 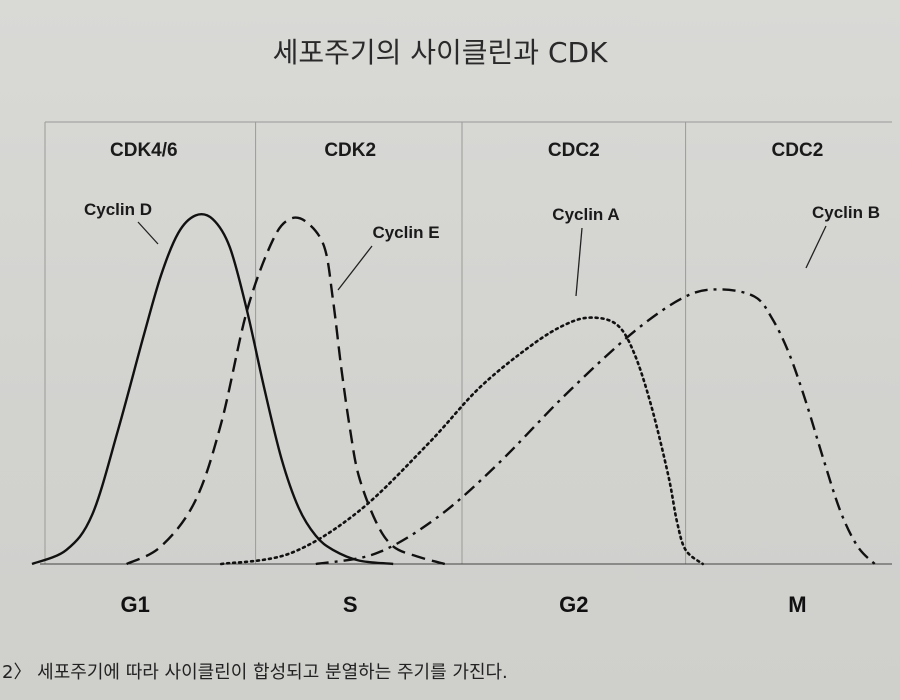 I want to click on phase-label-g2: G2, so click(x=573, y=604).